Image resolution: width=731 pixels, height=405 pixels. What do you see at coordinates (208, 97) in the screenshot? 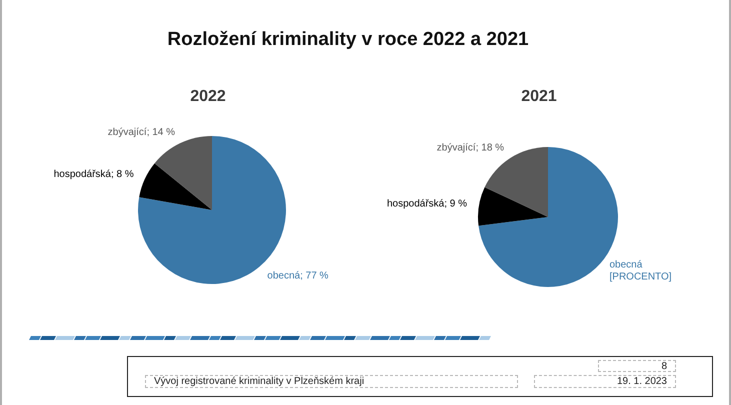
I see `chart-title: 2022` at bounding box center [208, 97].